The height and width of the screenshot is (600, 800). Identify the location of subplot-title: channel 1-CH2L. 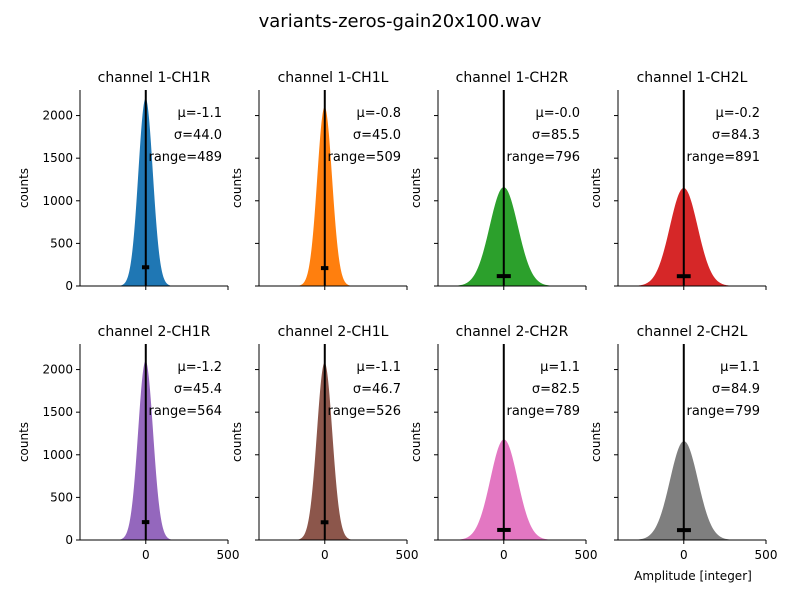
(692, 78).